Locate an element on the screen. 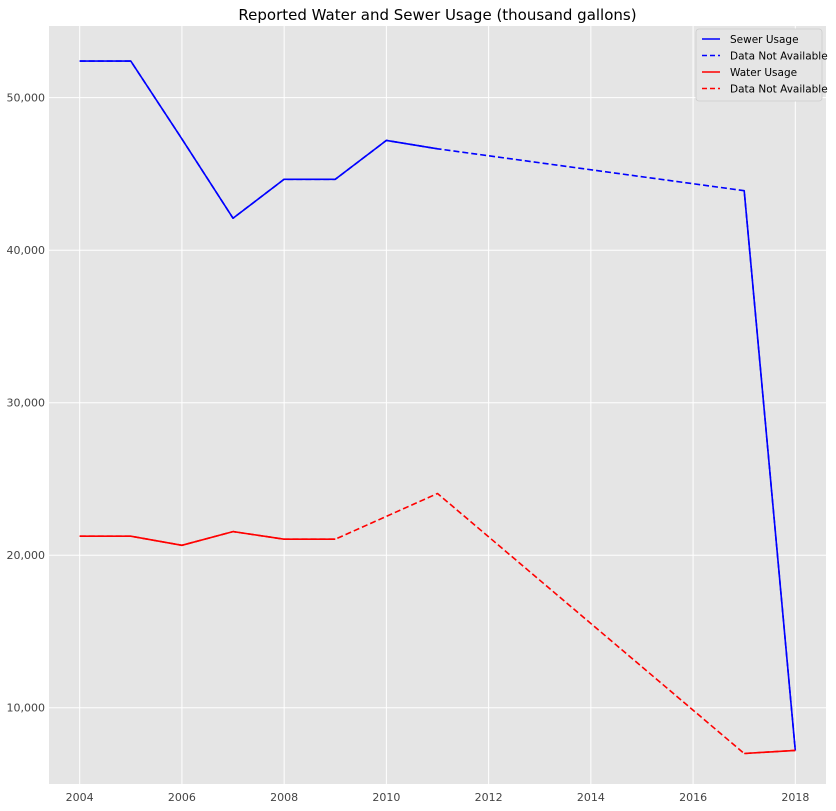 Image resolution: width=836 pixels, height=811 pixels. legend-box is located at coordinates (759, 65).